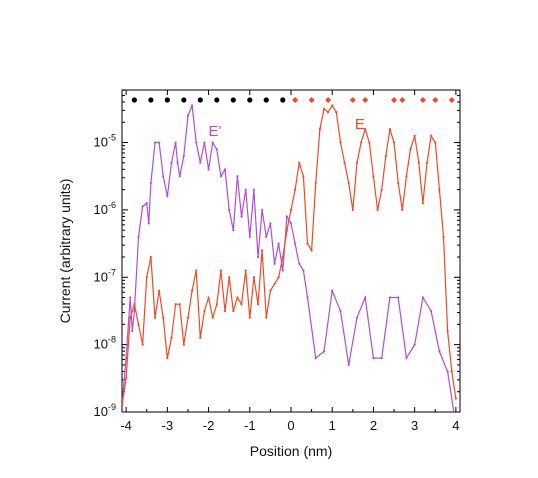  What do you see at coordinates (250, 425) in the screenshot?
I see `x-tick-label: -1` at bounding box center [250, 425].